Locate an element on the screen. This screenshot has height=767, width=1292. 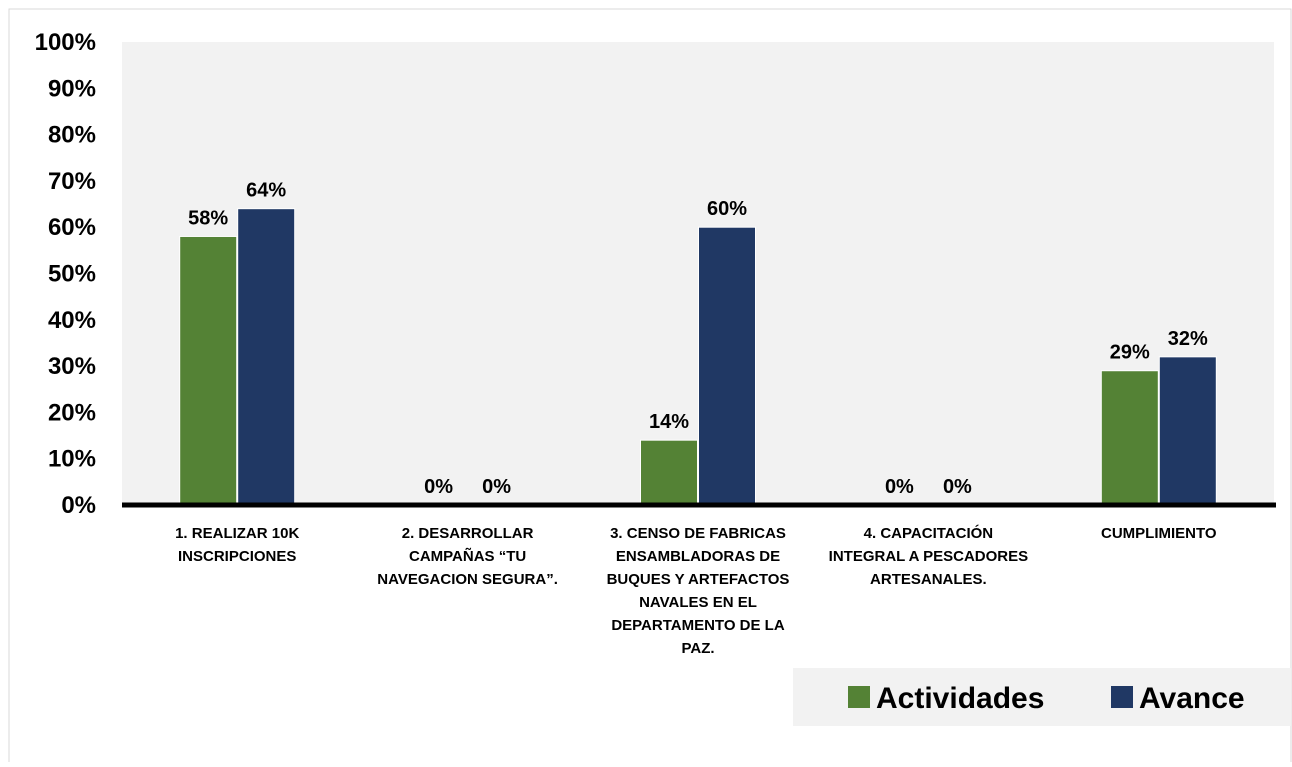
x-category-label-line: NAVALES EN EL is located at coordinates (698, 602).